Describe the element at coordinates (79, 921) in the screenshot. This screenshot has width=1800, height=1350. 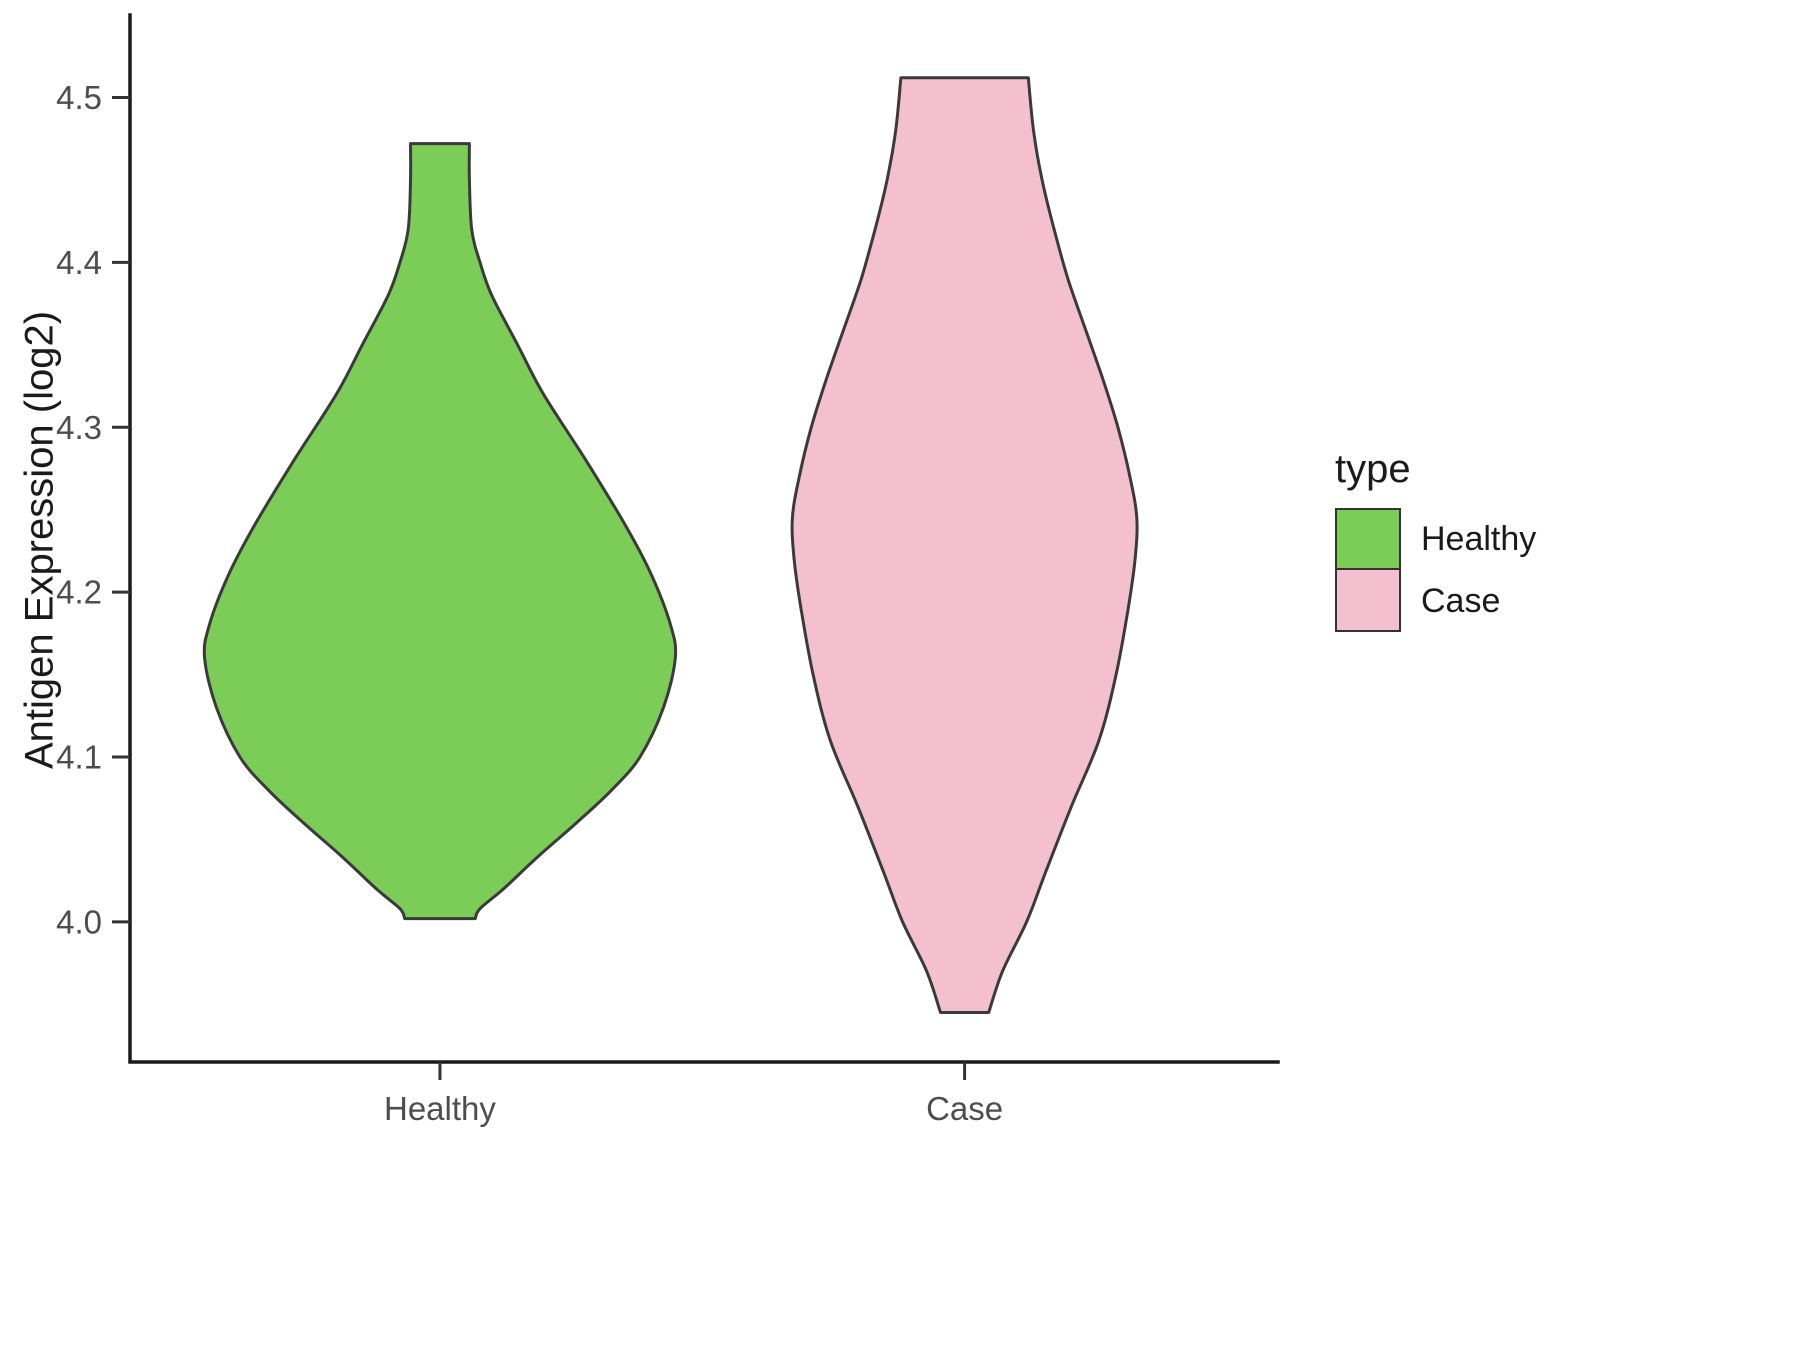
I see `y-tick-label: 4.0` at that location.